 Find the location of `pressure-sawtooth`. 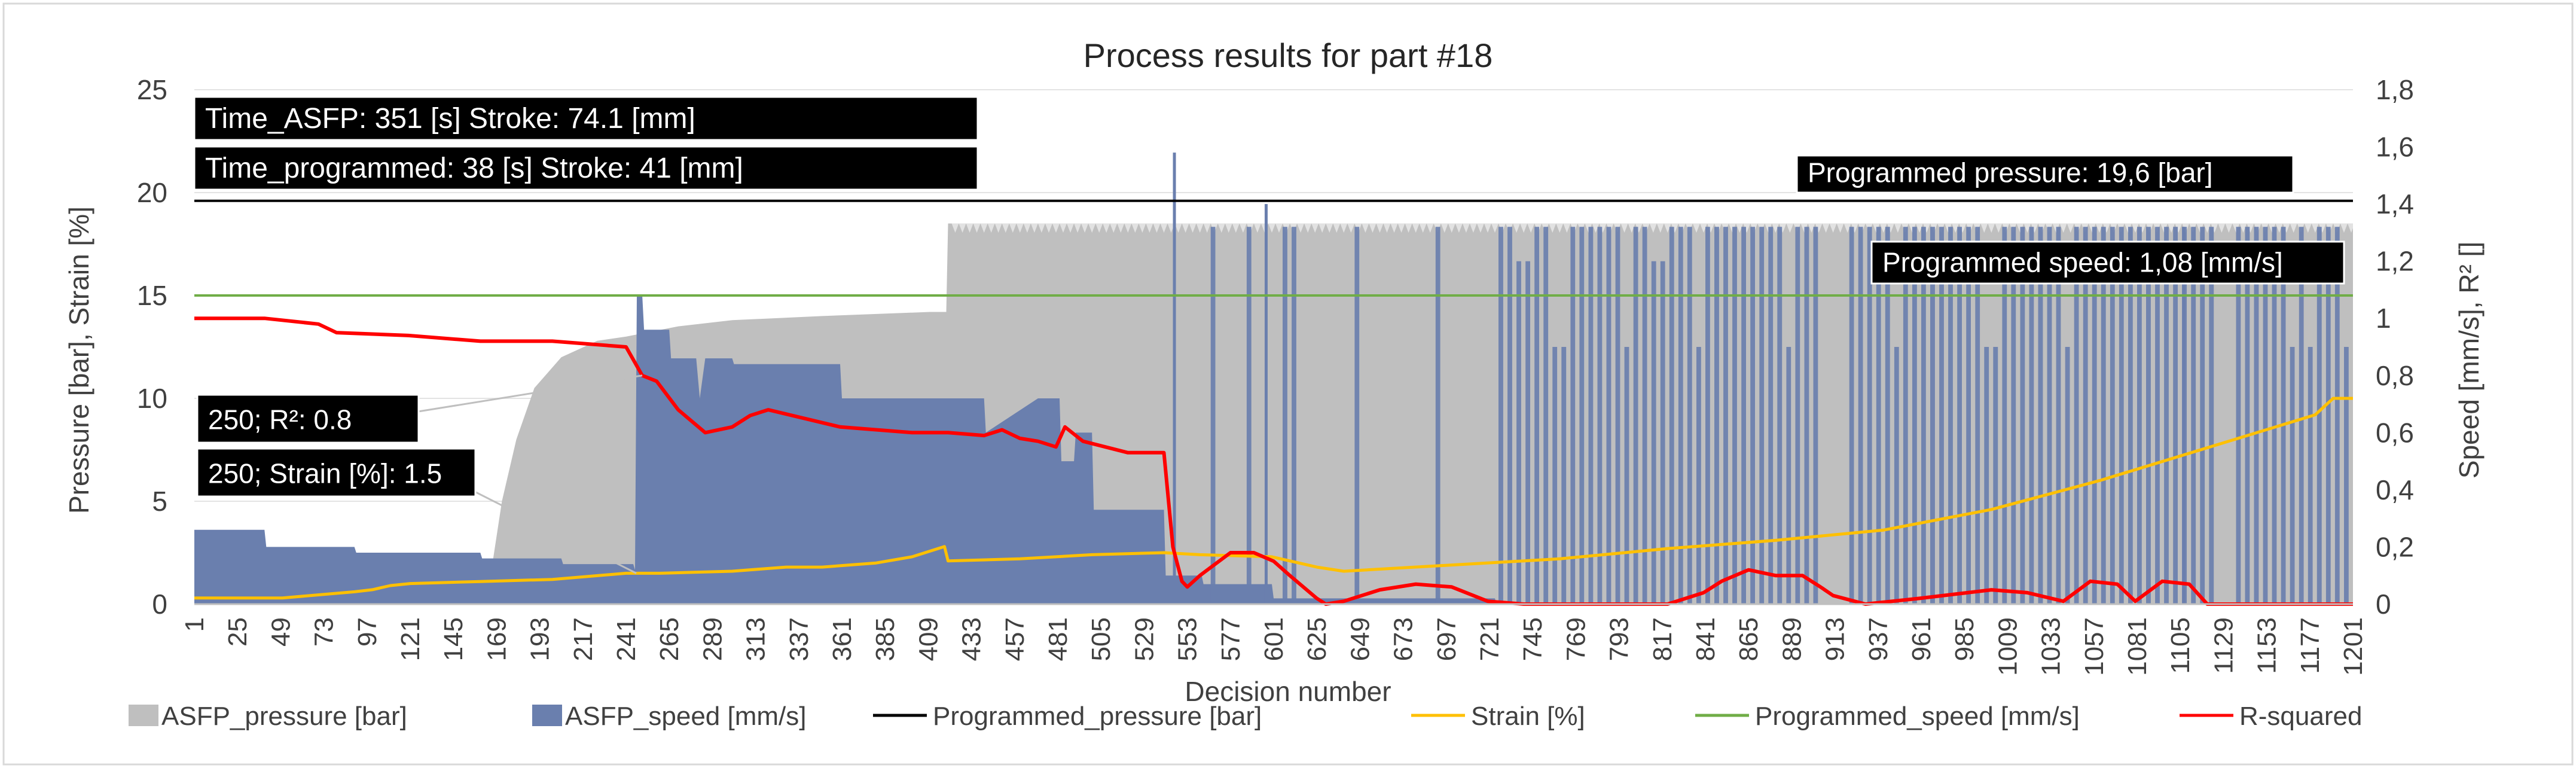

pressure-sawtooth is located at coordinates (1653, 228).